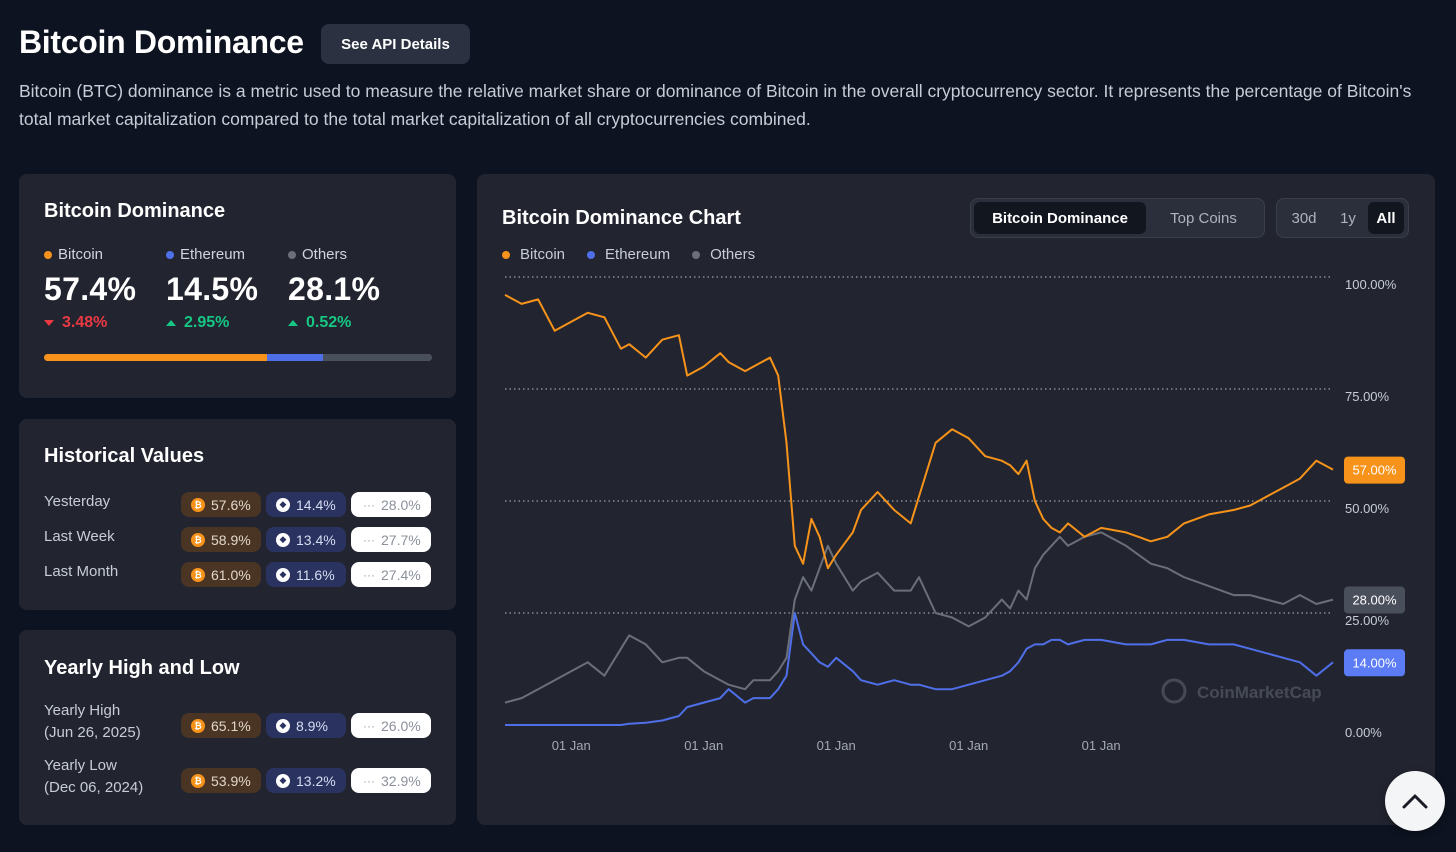 The height and width of the screenshot is (852, 1456). Describe the element at coordinates (1367, 620) in the screenshot. I see `y-tick-label: 25.00%` at that location.